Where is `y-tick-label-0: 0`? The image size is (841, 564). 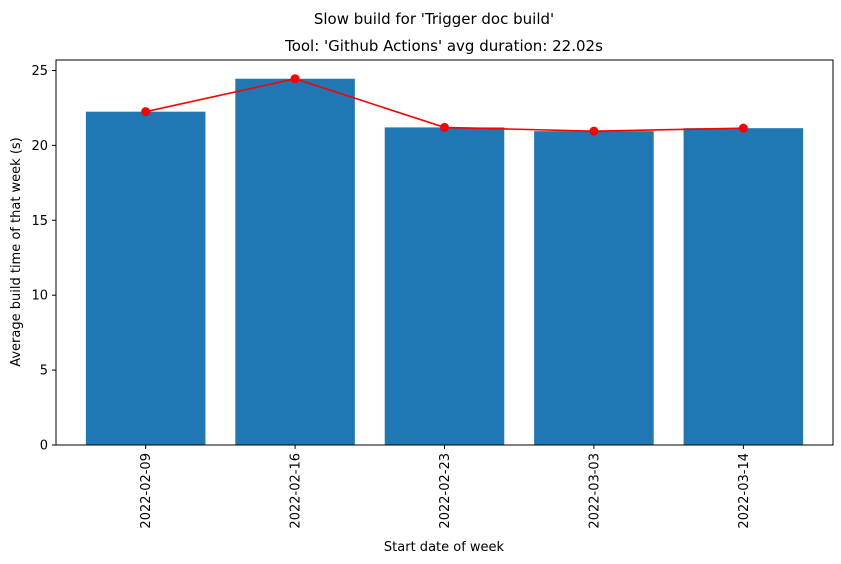 y-tick-label-0: 0 is located at coordinates (44, 446).